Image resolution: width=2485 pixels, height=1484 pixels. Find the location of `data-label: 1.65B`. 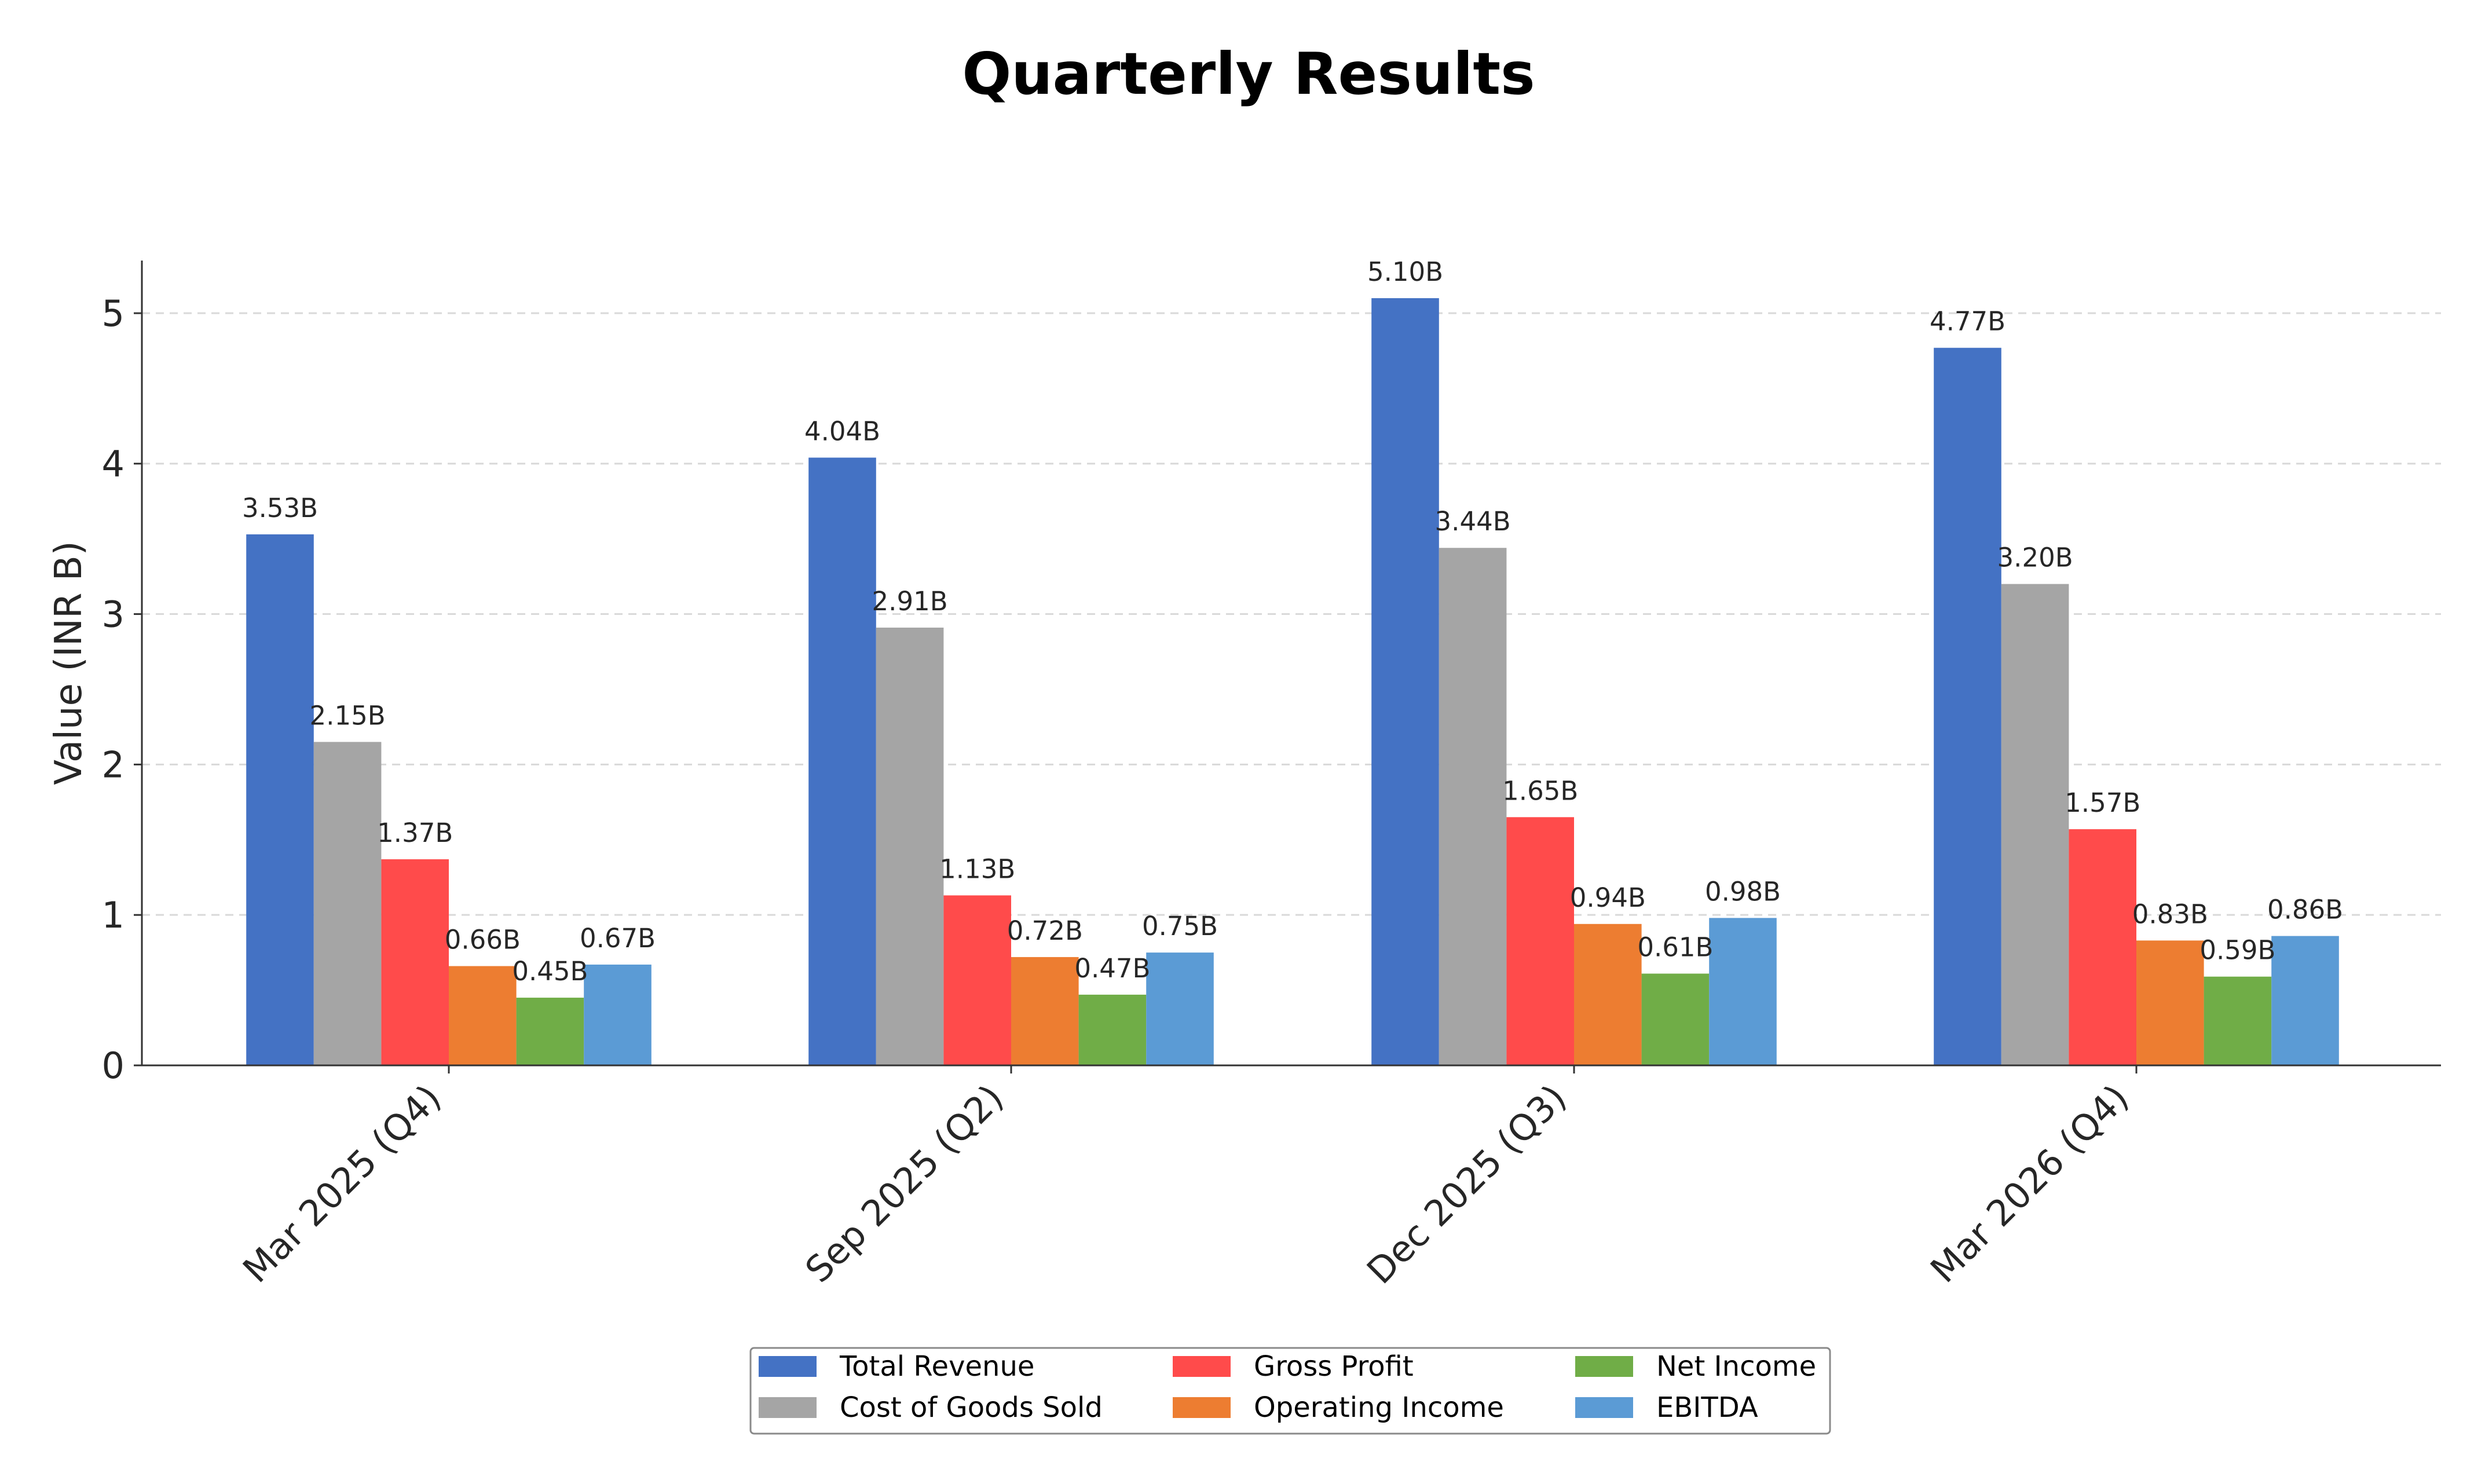

data-label: 1.65B is located at coordinates (1540, 790).